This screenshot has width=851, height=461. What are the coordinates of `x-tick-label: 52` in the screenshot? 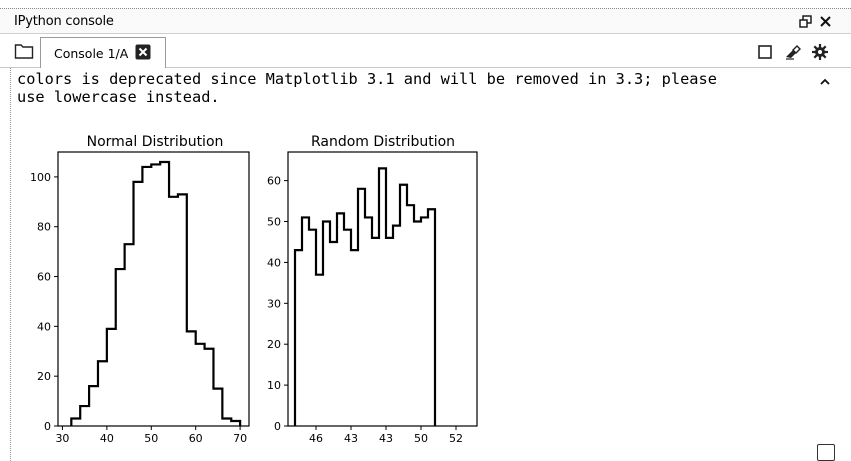 It's located at (456, 438).